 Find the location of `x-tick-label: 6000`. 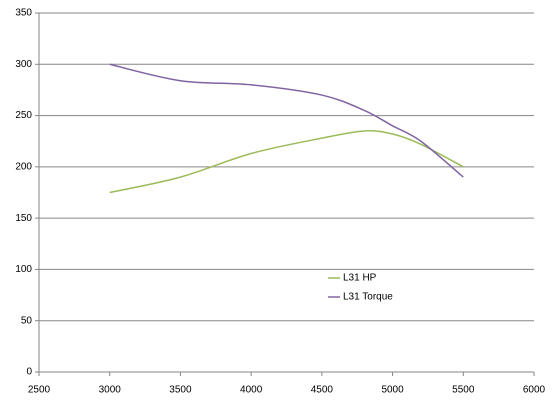

x-tick-label: 6000 is located at coordinates (534, 390).